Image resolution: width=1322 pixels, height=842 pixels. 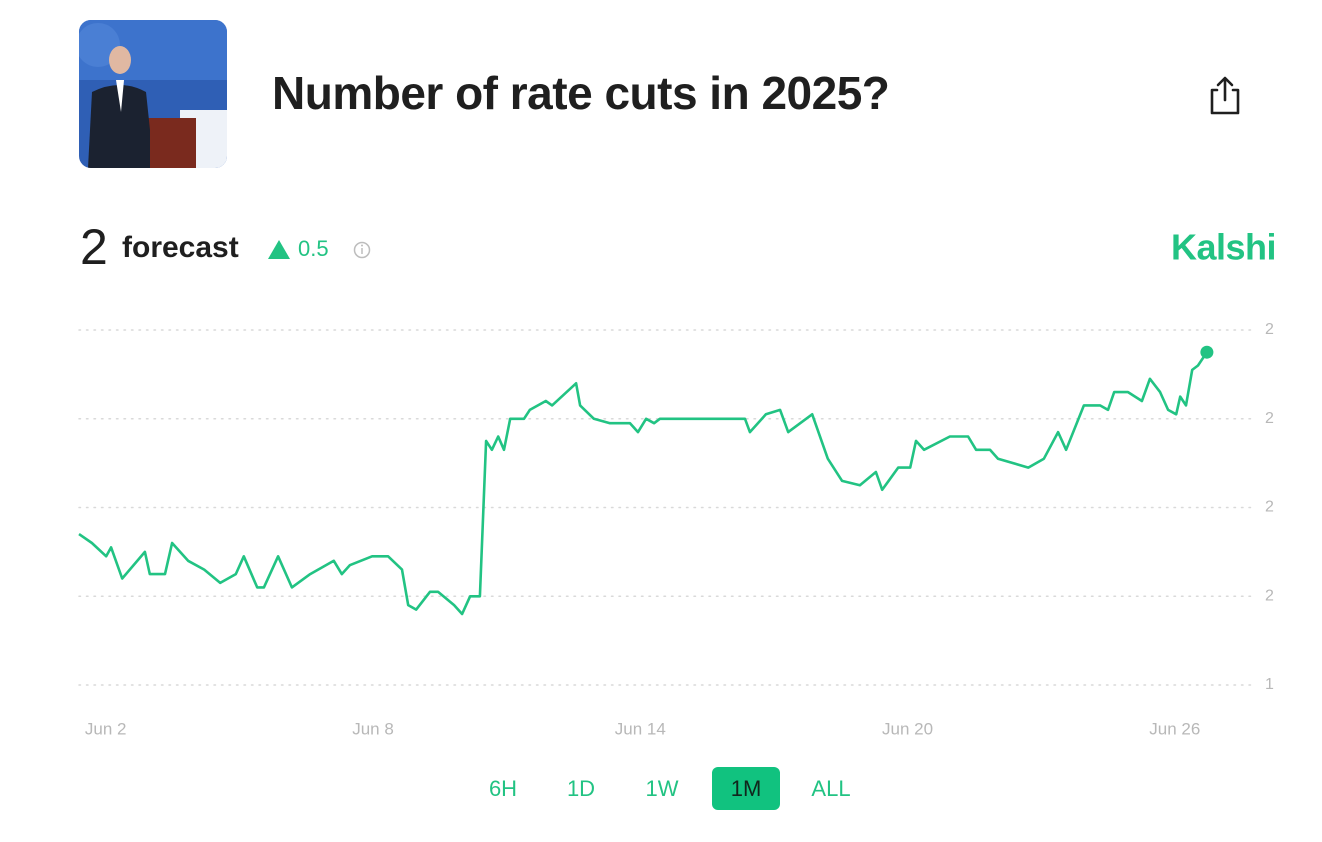 What do you see at coordinates (580, 93) in the screenshot?
I see `market-title: Number of rate cuts in 2025?` at bounding box center [580, 93].